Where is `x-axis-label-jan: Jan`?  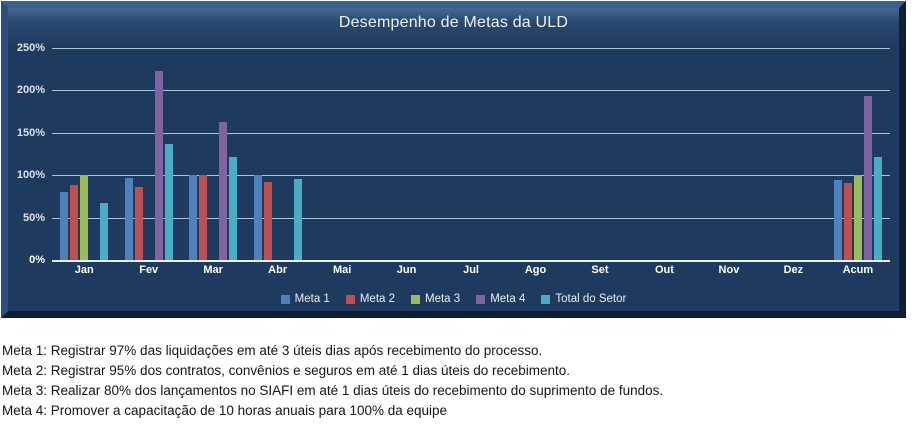
x-axis-label-jan: Jan is located at coordinates (84, 270).